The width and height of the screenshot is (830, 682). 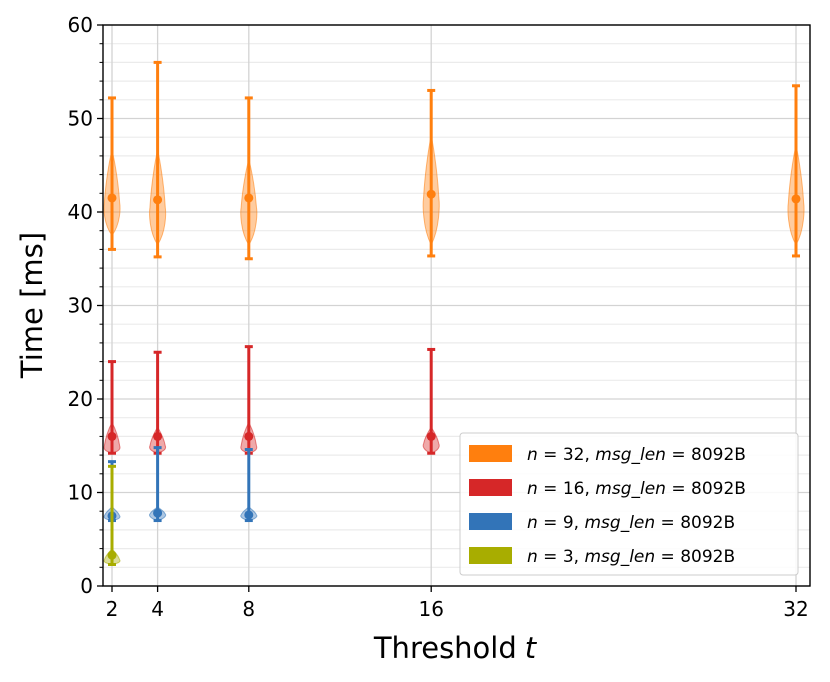 I want to click on legend-n-value: 3, so click(x=568, y=557).